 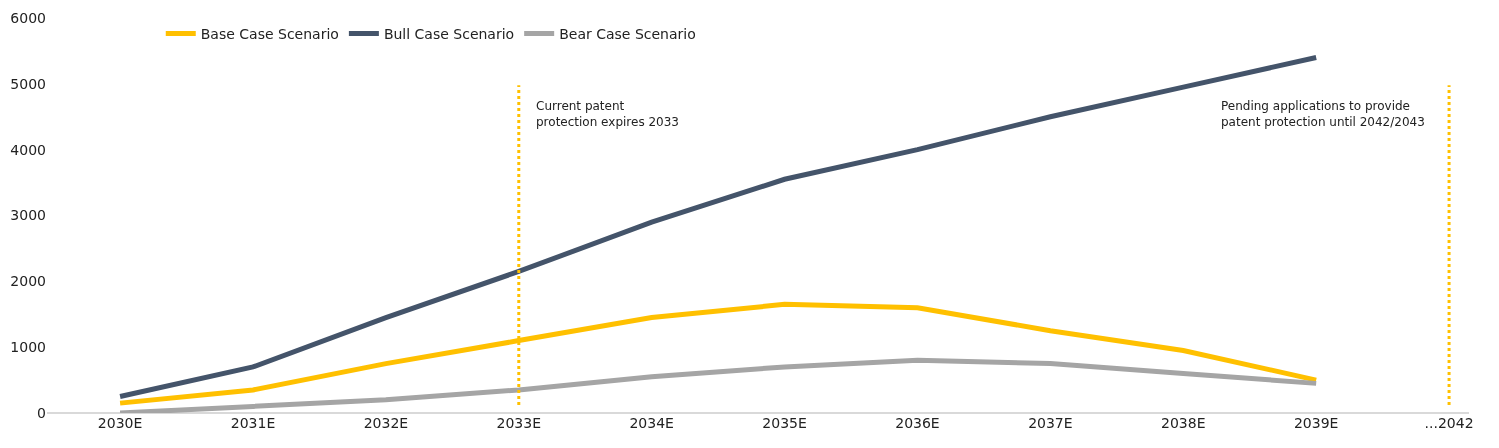 What do you see at coordinates (607, 114) in the screenshot?
I see `ref-line-label: Current patent protection expires 2033` at bounding box center [607, 114].